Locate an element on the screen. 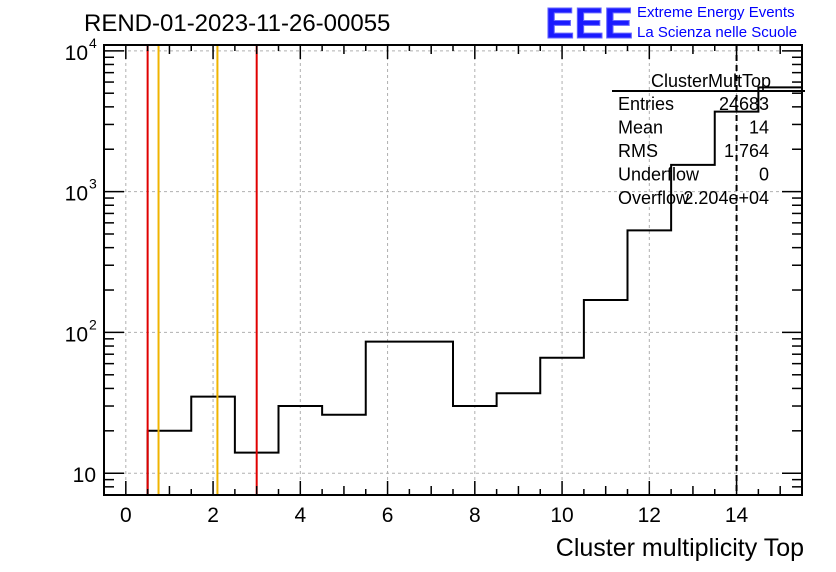 This screenshot has width=836, height=572. svg-text: EEE is located at coordinates (589, 22).